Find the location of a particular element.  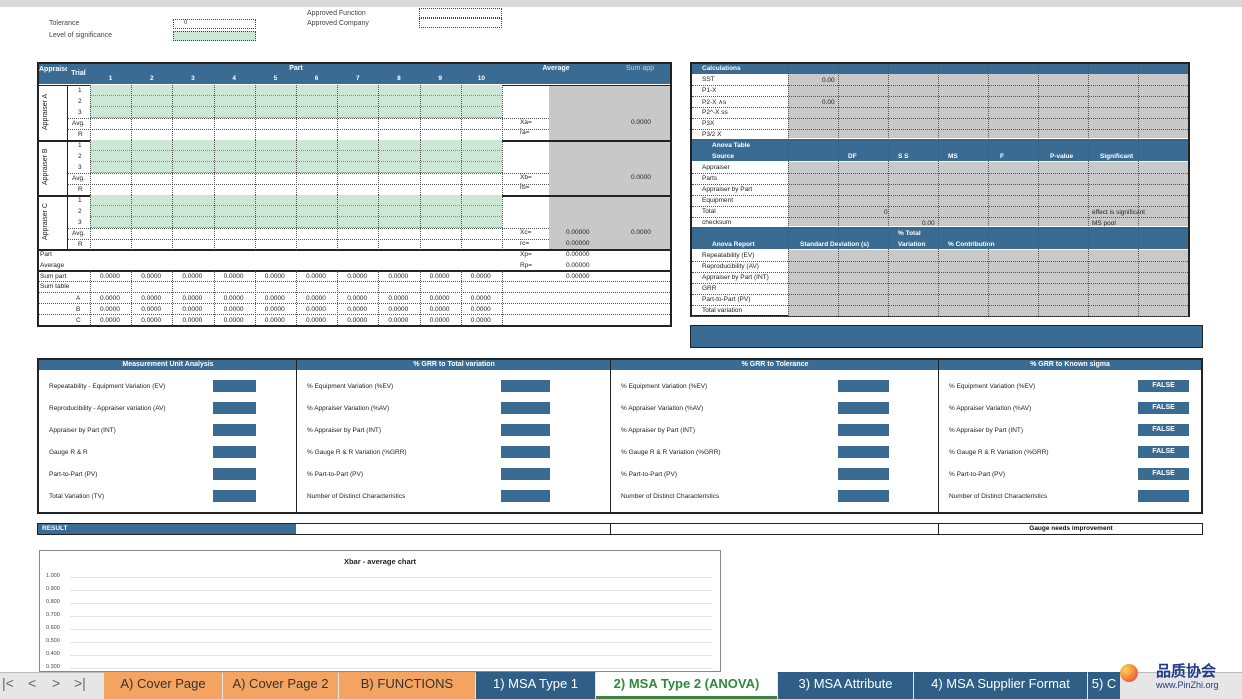

anova-column-header: F is located at coordinates (1002, 156).